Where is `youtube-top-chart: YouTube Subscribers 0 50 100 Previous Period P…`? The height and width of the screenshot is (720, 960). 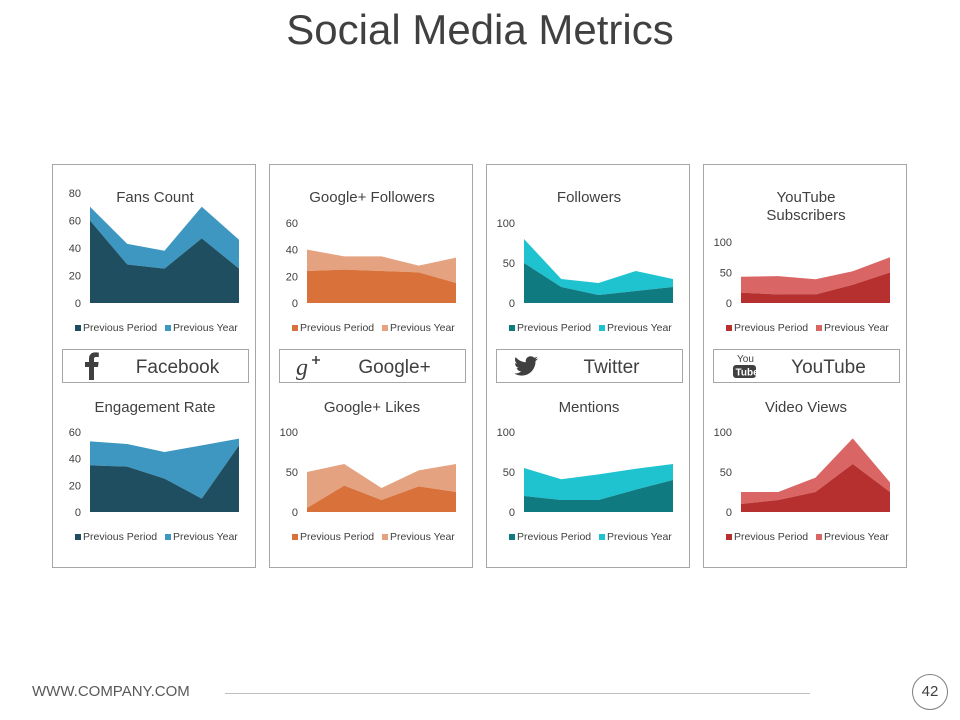
youtube-top-chart: YouTube Subscribers 0 50 100 Previous Period P… is located at coordinates (802, 261).